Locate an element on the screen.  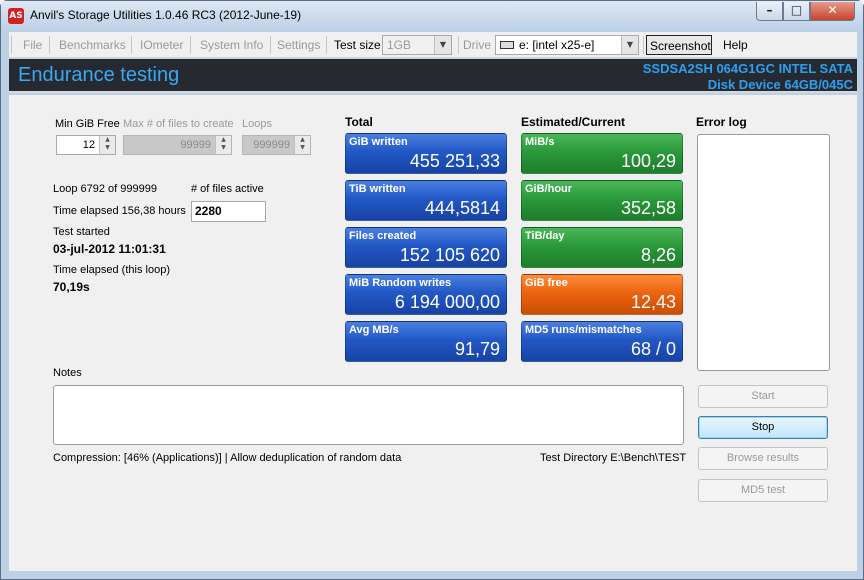
tile-value: 6 194 000,00 is located at coordinates (447, 302).